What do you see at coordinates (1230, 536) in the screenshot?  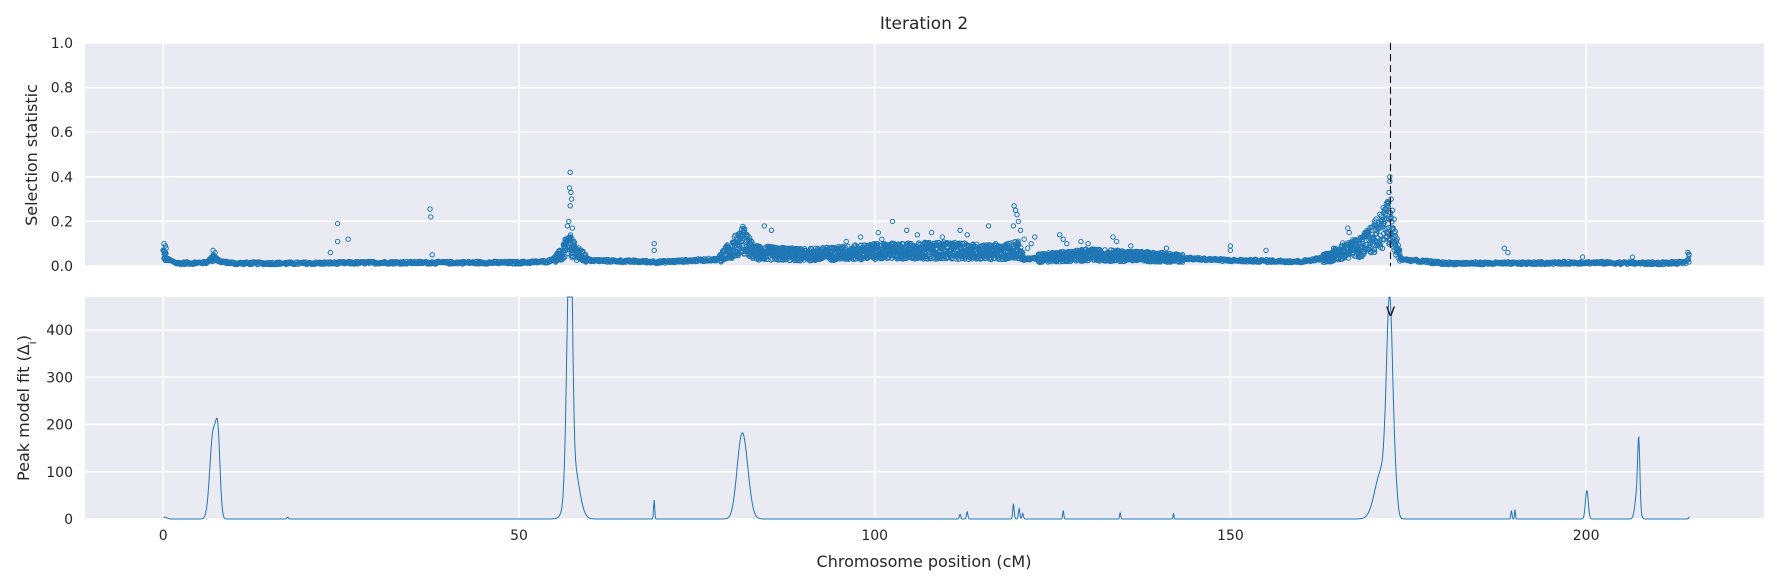 I see `bottom-x-tick-label-3: 150` at bounding box center [1230, 536].